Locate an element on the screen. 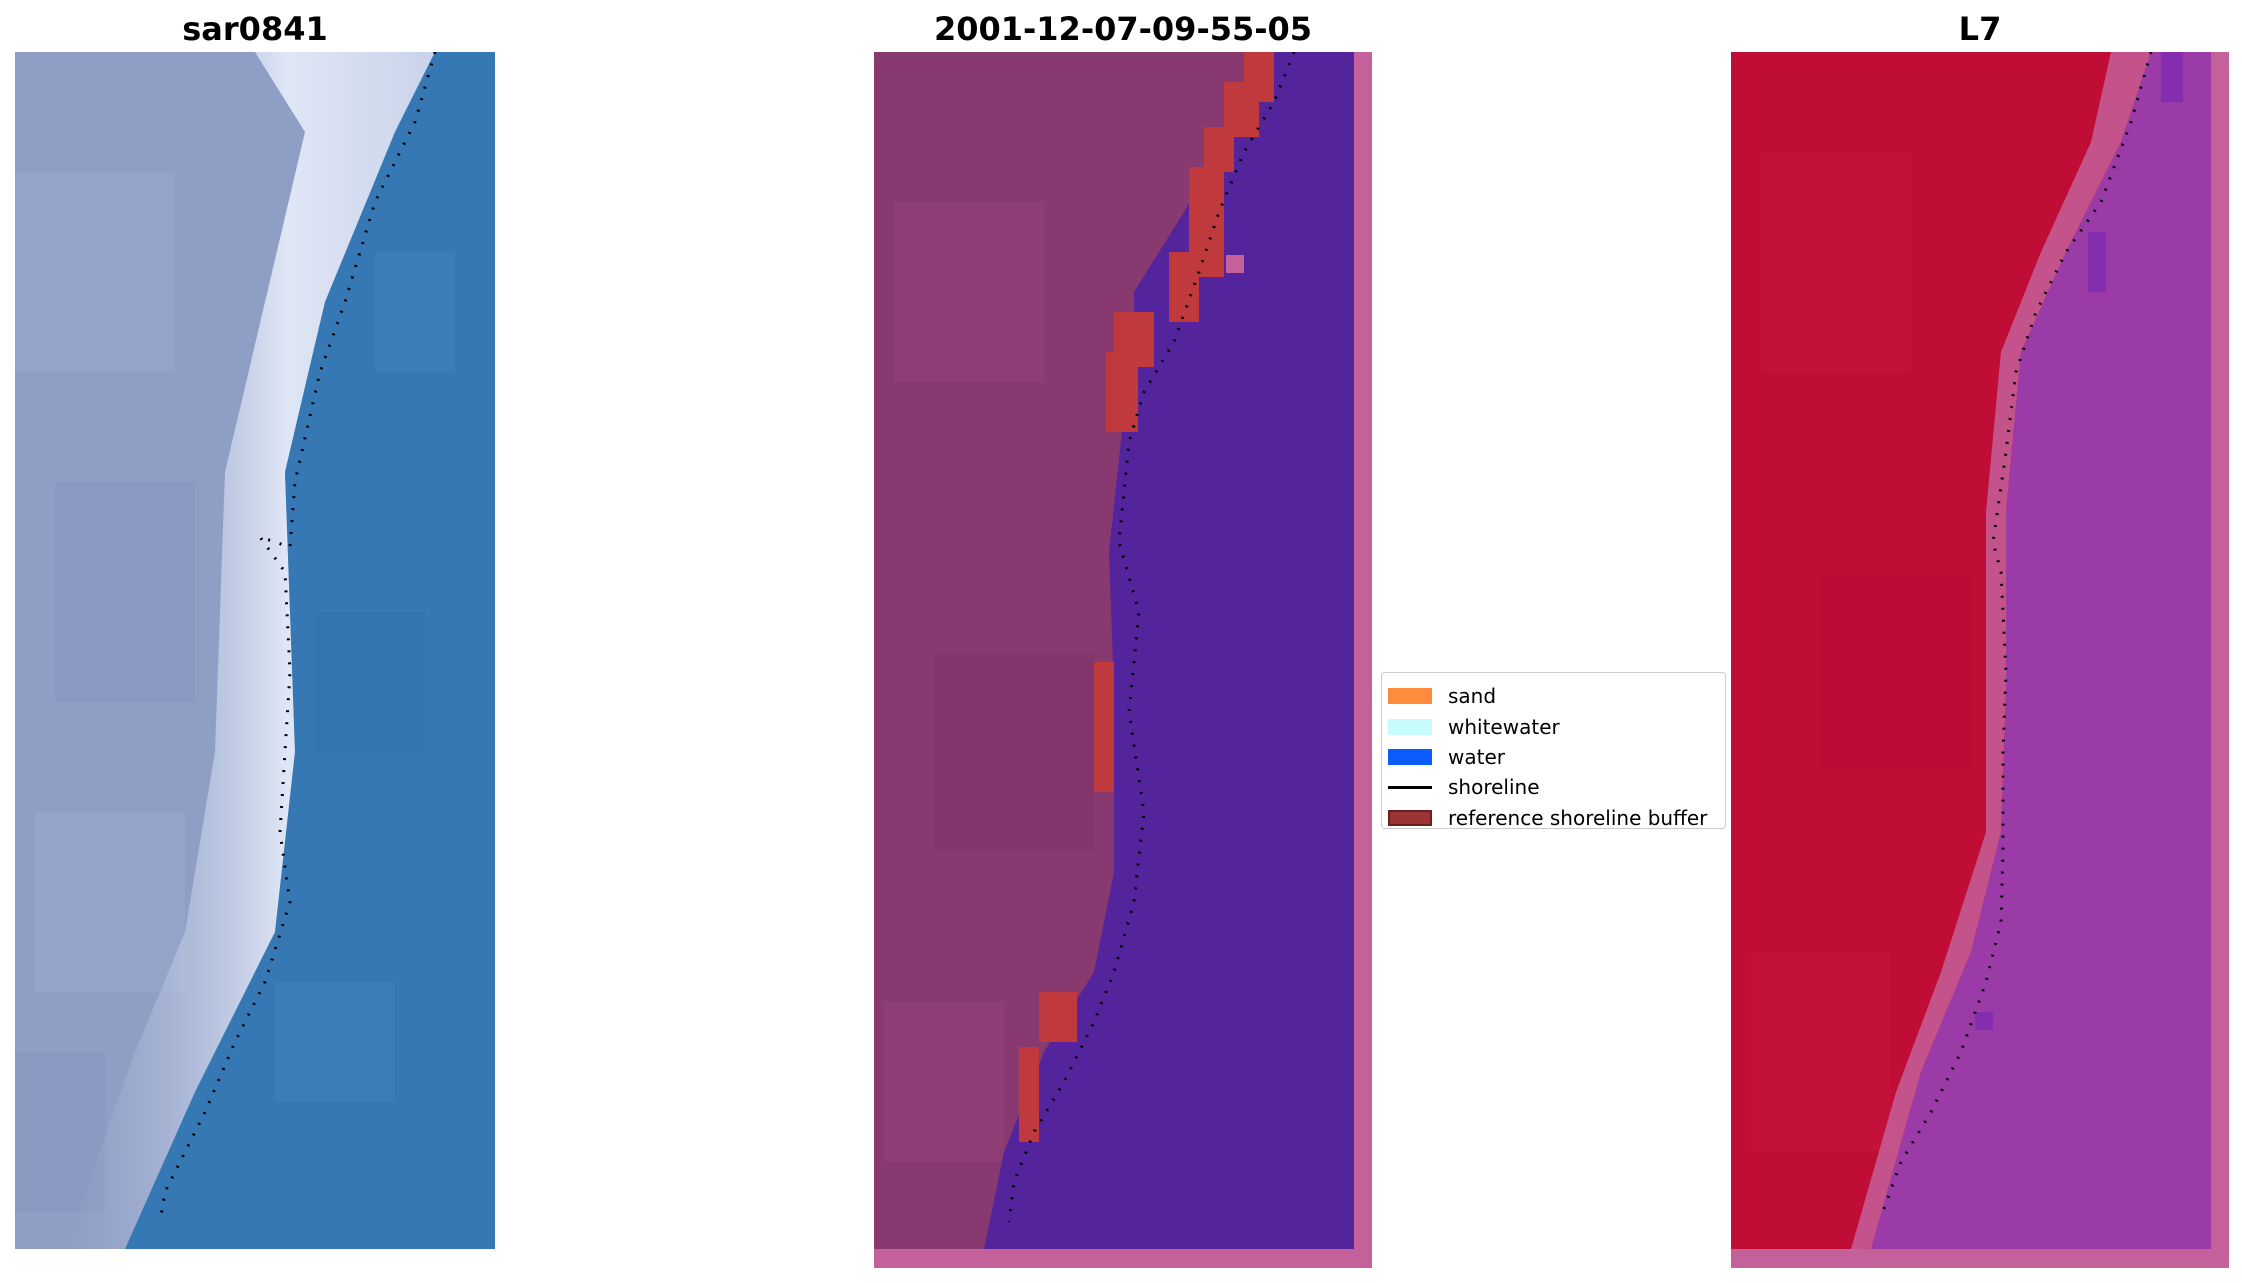 Image resolution: width=2242 pixels, height=1283 pixels. legend-label-sand: sand is located at coordinates (1472, 696).